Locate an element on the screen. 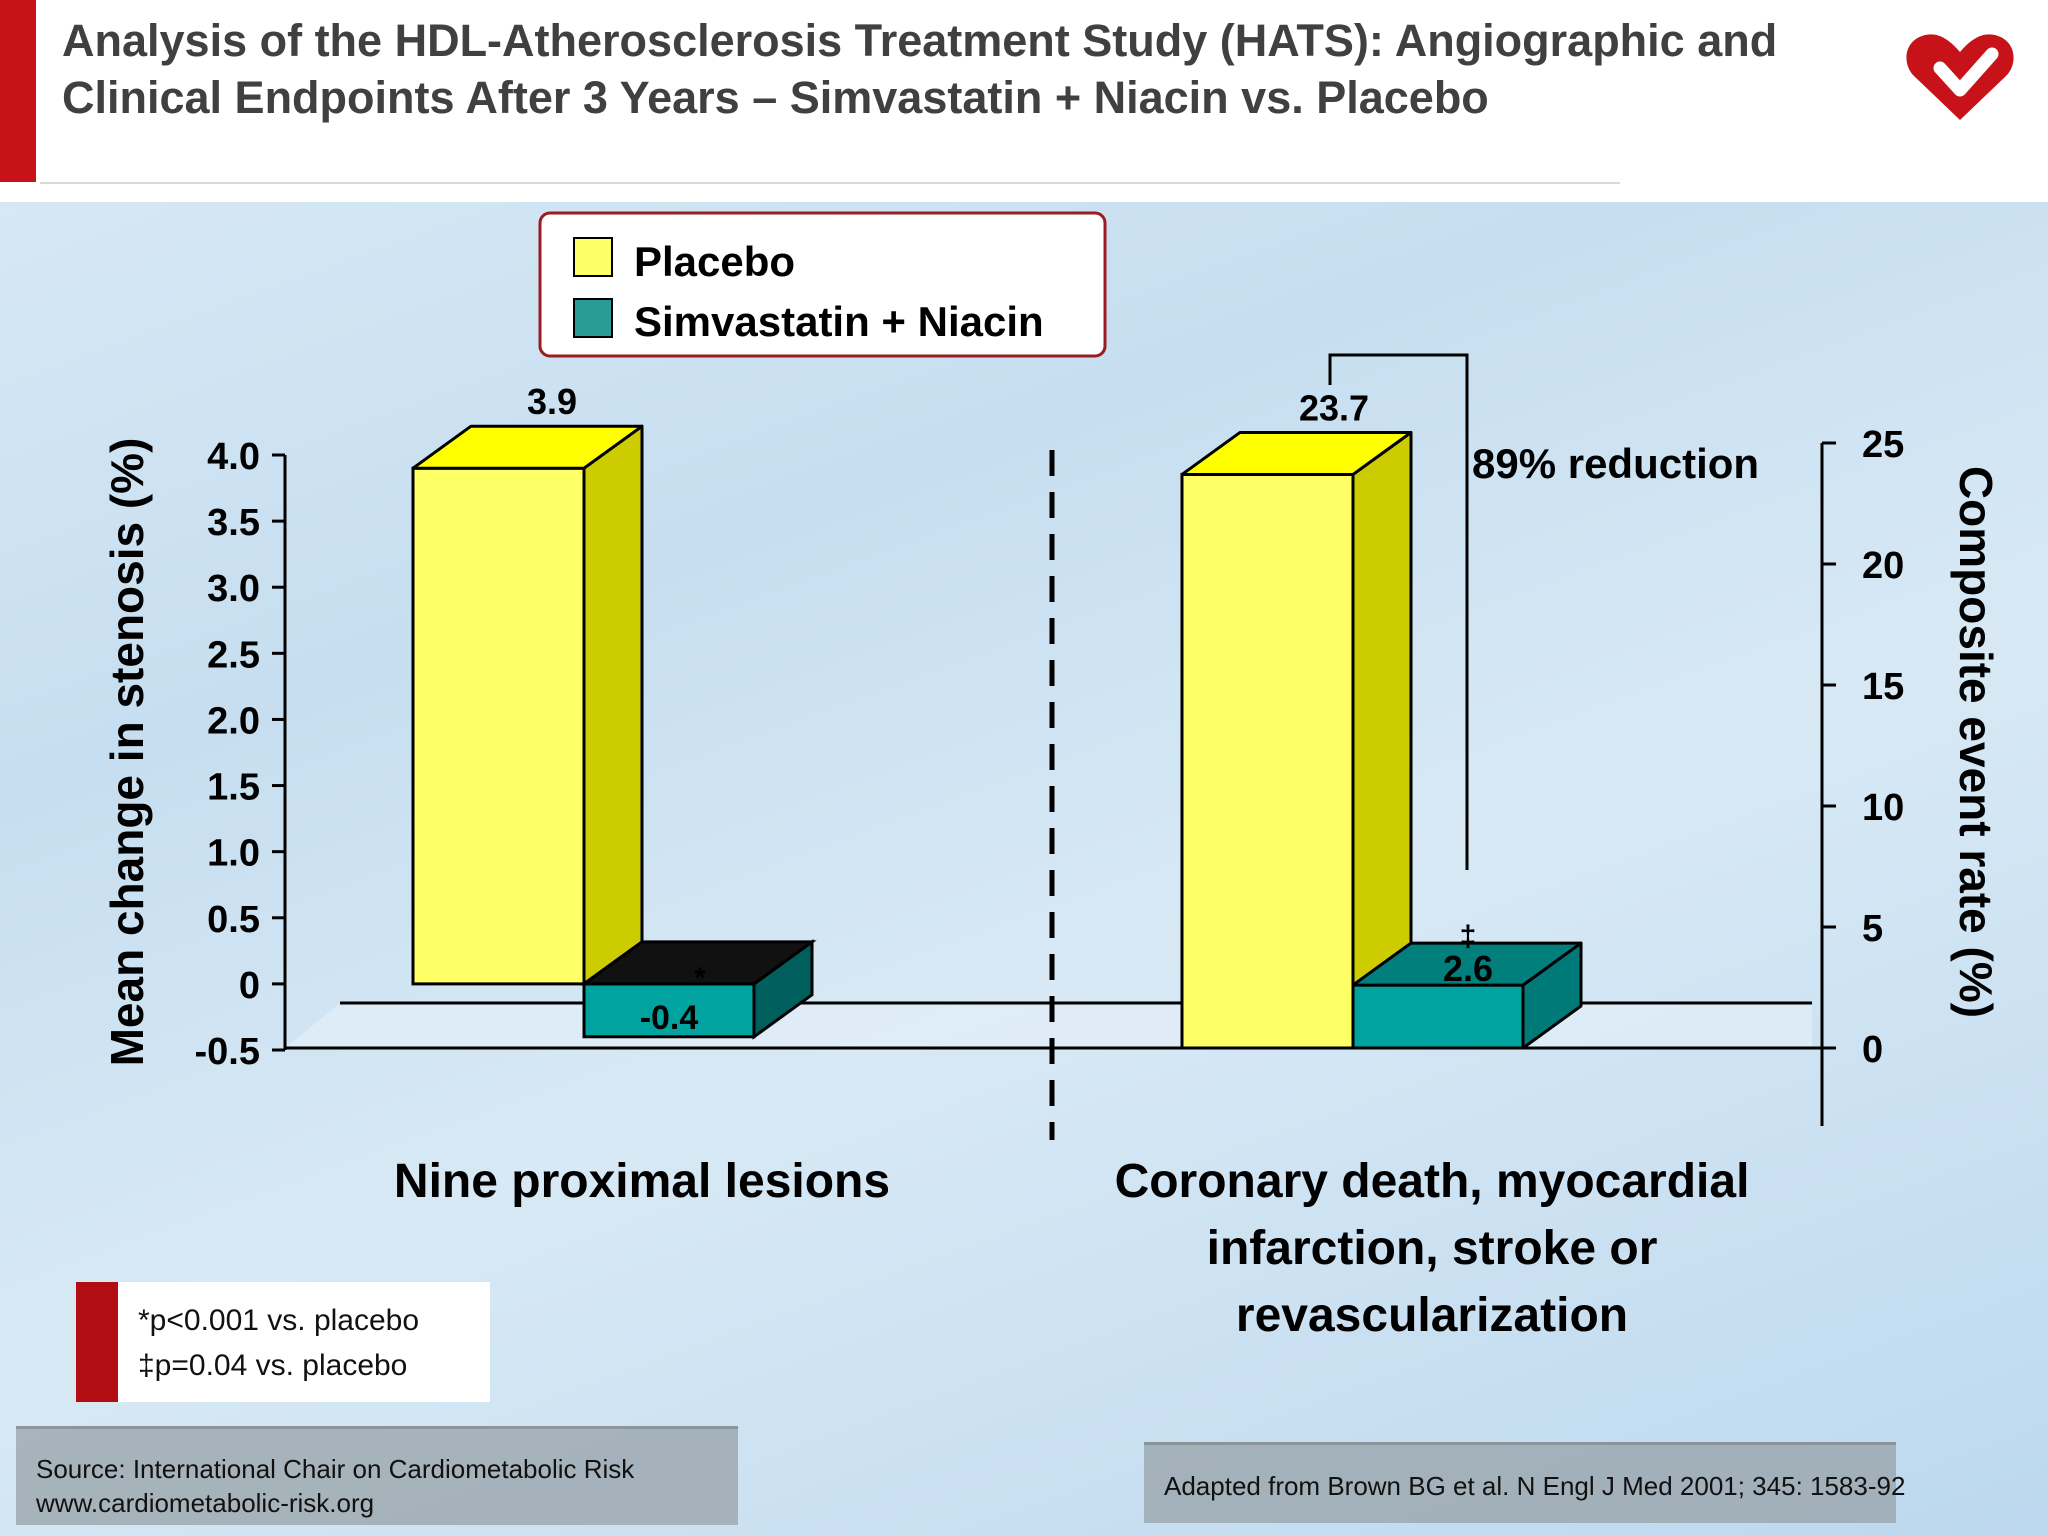 Image resolution: width=2048 pixels, height=1536 pixels. legend-box is located at coordinates (822, 284).